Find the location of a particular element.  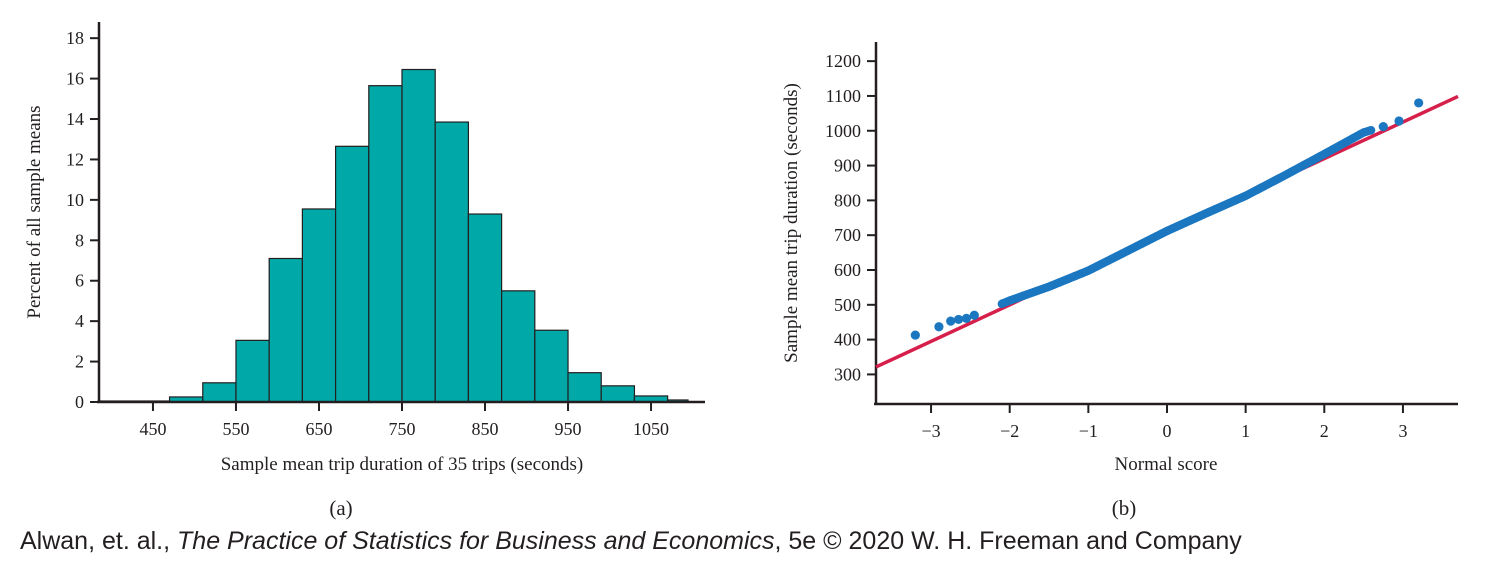

histogram-x-tick-label: 1050 is located at coordinates (651, 429).